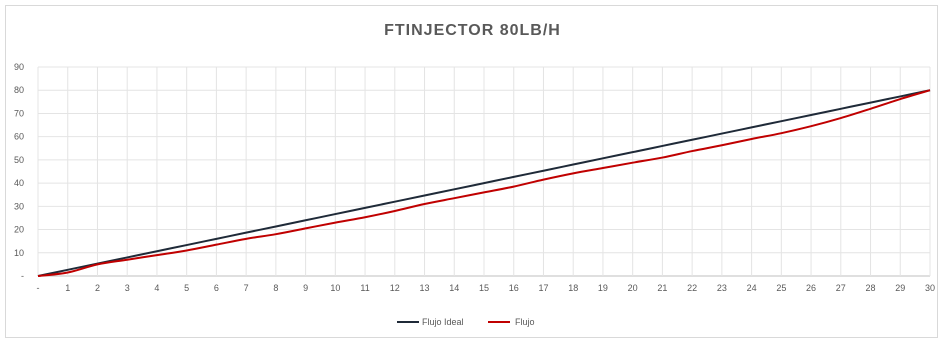 This screenshot has width=945, height=343. I want to click on legend-label: Flujo Ideal, so click(443, 322).